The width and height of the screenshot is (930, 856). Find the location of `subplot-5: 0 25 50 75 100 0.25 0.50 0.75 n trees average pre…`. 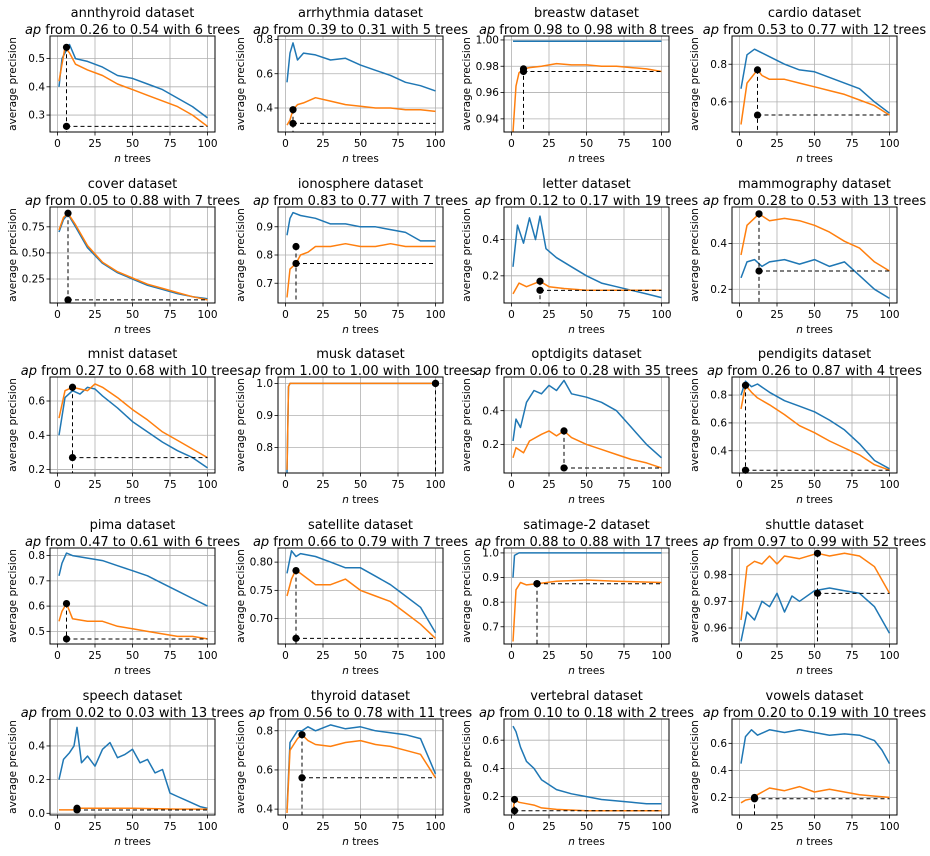

subplot-5: 0 25 50 75 100 0.25 0.50 0.75 n trees average pre… is located at coordinates (123, 256).